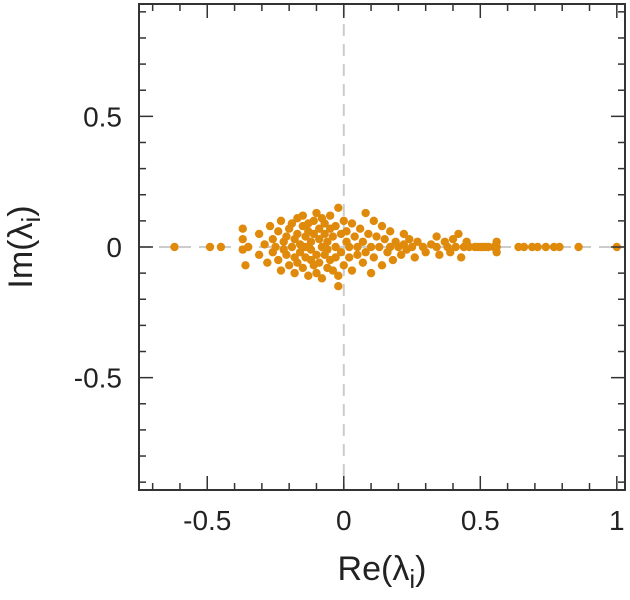 The width and height of the screenshot is (630, 600). I want to click on x-tick-label: -0.5, so click(207, 520).